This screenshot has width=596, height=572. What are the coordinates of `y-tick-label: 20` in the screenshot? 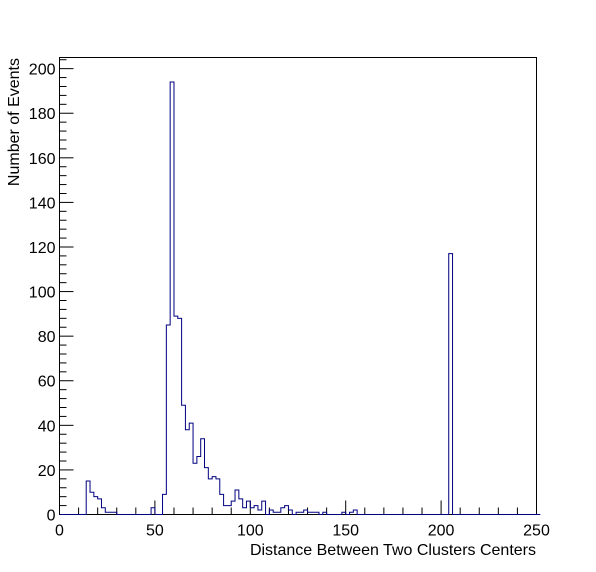 It's located at (47, 471).